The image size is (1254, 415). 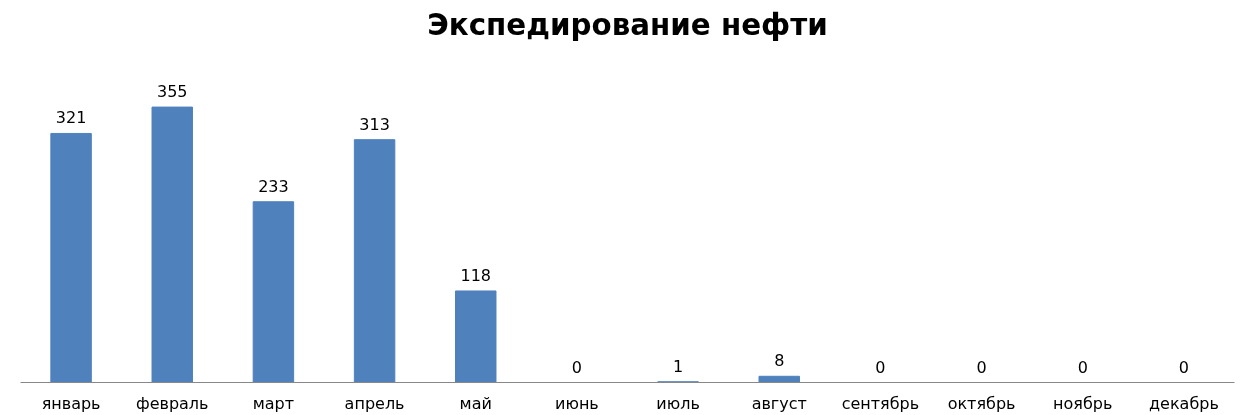 What do you see at coordinates (678, 366) in the screenshot?
I see `data-label: 1` at bounding box center [678, 366].